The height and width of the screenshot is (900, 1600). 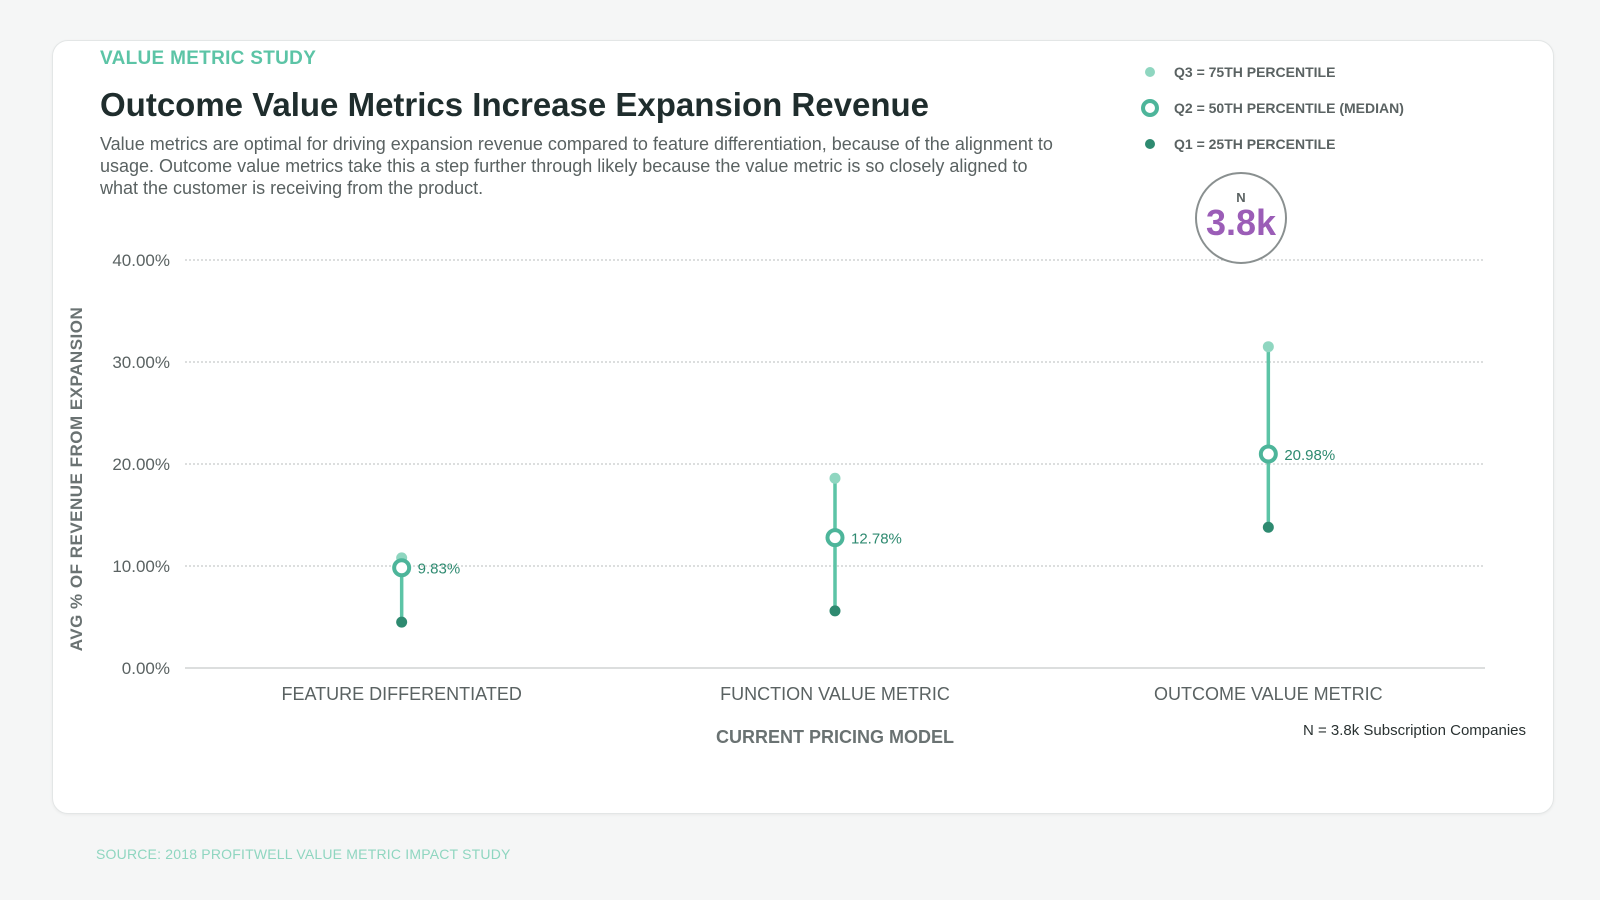 I want to click on sample-size-badge: N 3.8k, so click(x=1241, y=218).